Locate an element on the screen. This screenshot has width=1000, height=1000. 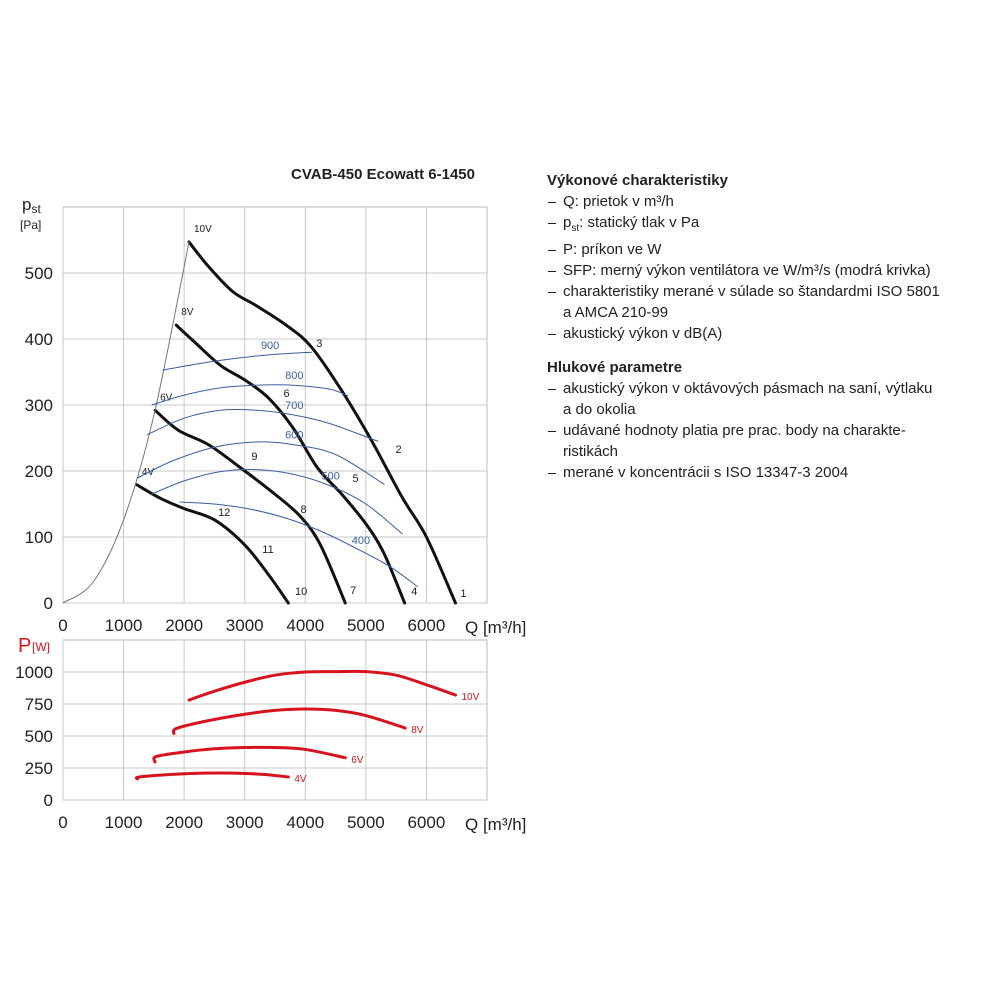
y-axis-subscript: st is located at coordinates (36, 209).